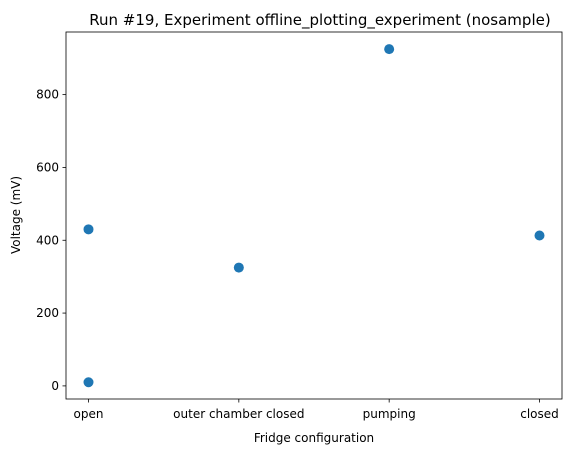 This screenshot has width=579, height=455. I want to click on x-axis: open outer chamber closed pumping closed, so click(316, 410).